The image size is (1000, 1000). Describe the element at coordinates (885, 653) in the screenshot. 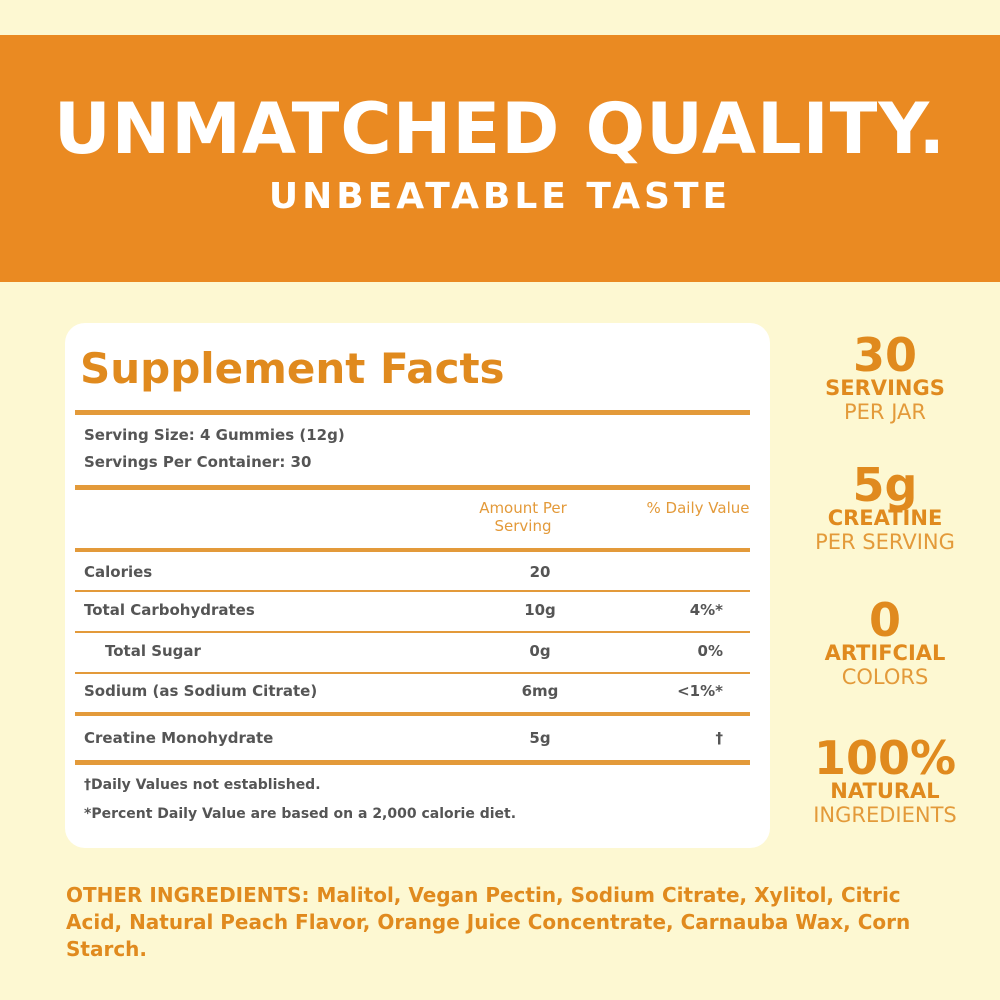

I see `stat-label: ARTIFCIAL` at that location.